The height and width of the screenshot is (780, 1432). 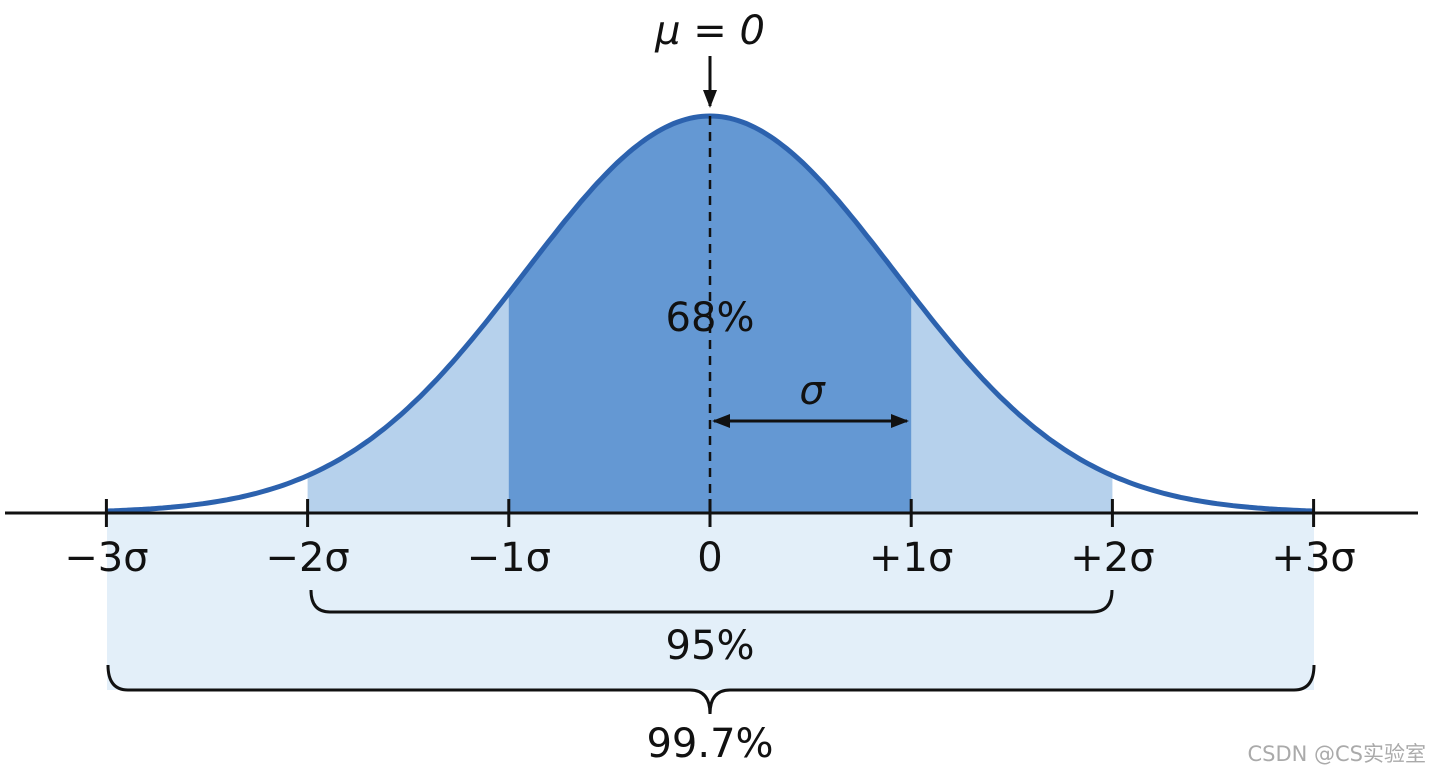 I want to click on sigma-label: σ, so click(x=812, y=391).